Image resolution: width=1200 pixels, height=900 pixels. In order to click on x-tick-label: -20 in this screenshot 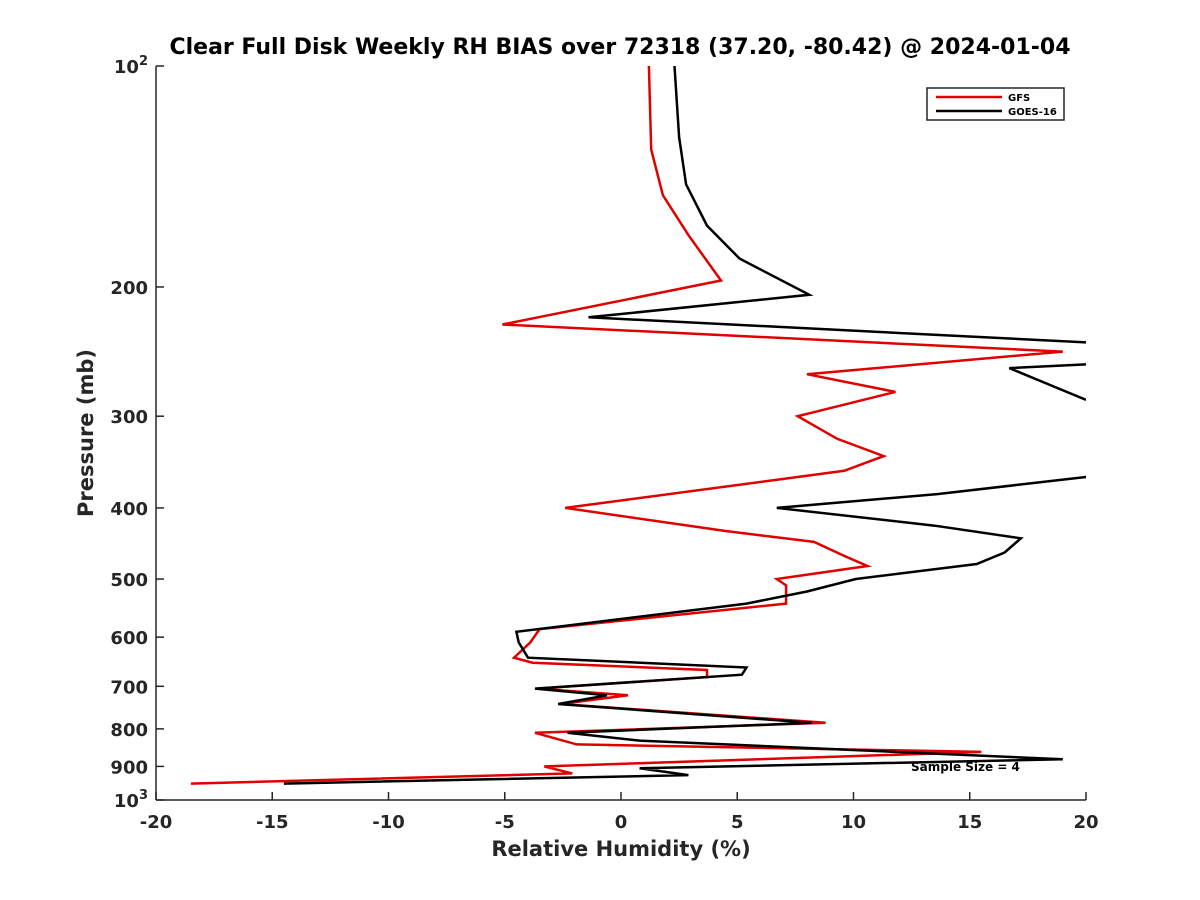, I will do `click(156, 822)`.